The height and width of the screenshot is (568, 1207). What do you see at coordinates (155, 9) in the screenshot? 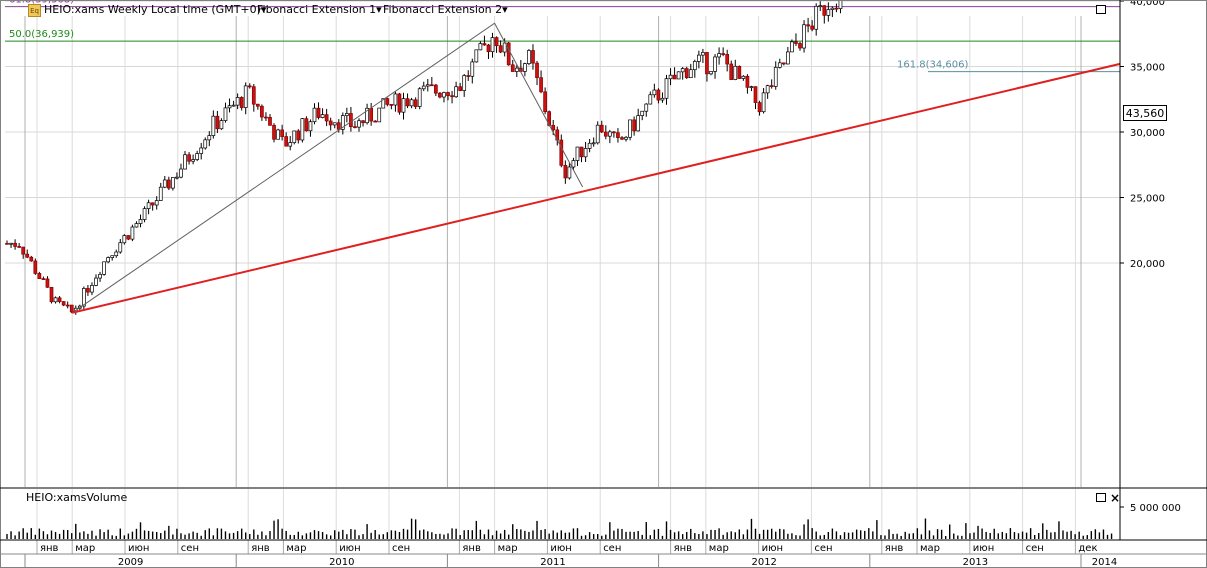
I see `chart-title: HEIO:xams Weekly Local time (GMT+0)▾` at bounding box center [155, 9].